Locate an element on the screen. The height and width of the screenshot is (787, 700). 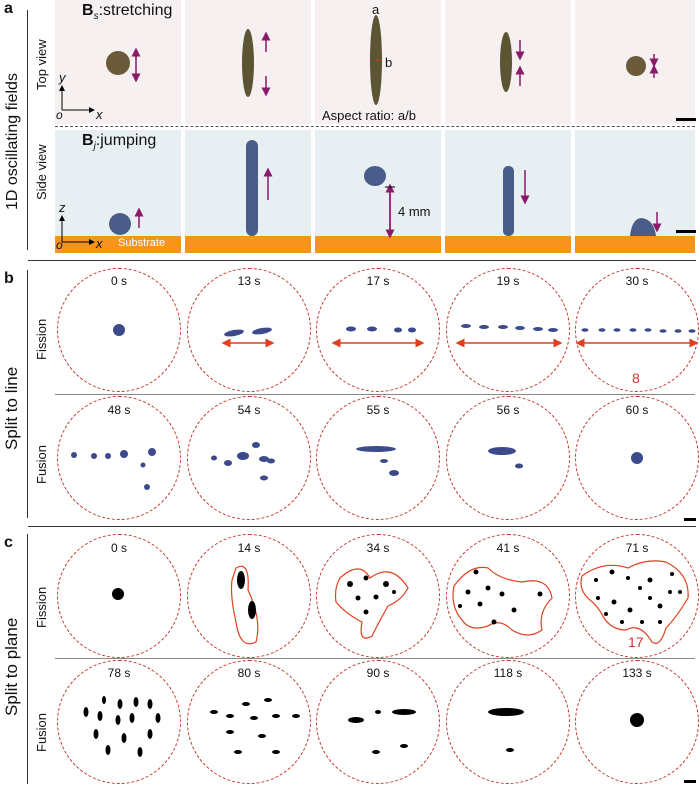
label-a: a is located at coordinates (376, 9).